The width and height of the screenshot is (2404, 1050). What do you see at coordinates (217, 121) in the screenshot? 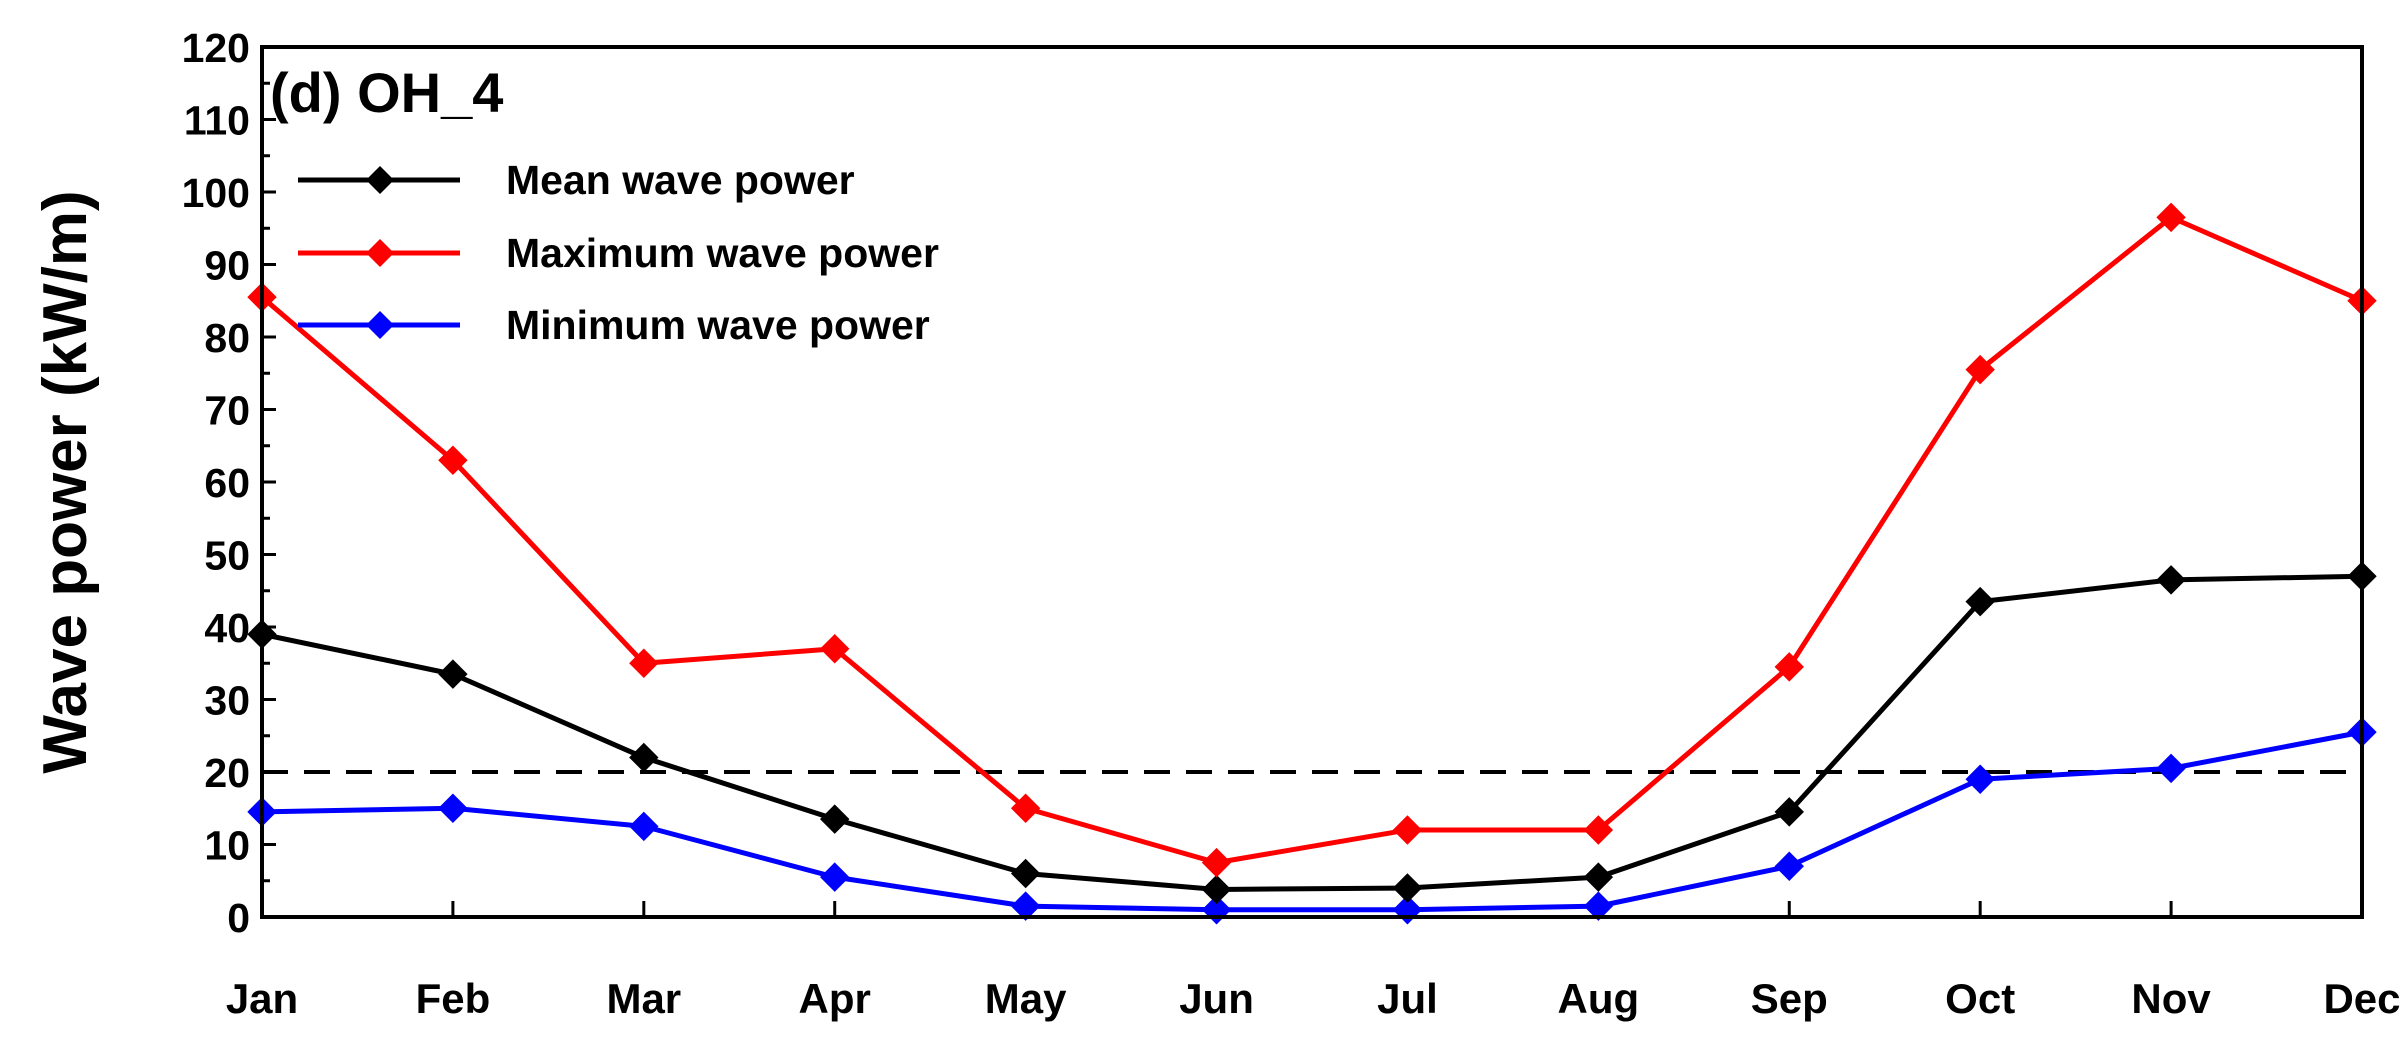
I see `y-tick-label: 110` at bounding box center [217, 121].